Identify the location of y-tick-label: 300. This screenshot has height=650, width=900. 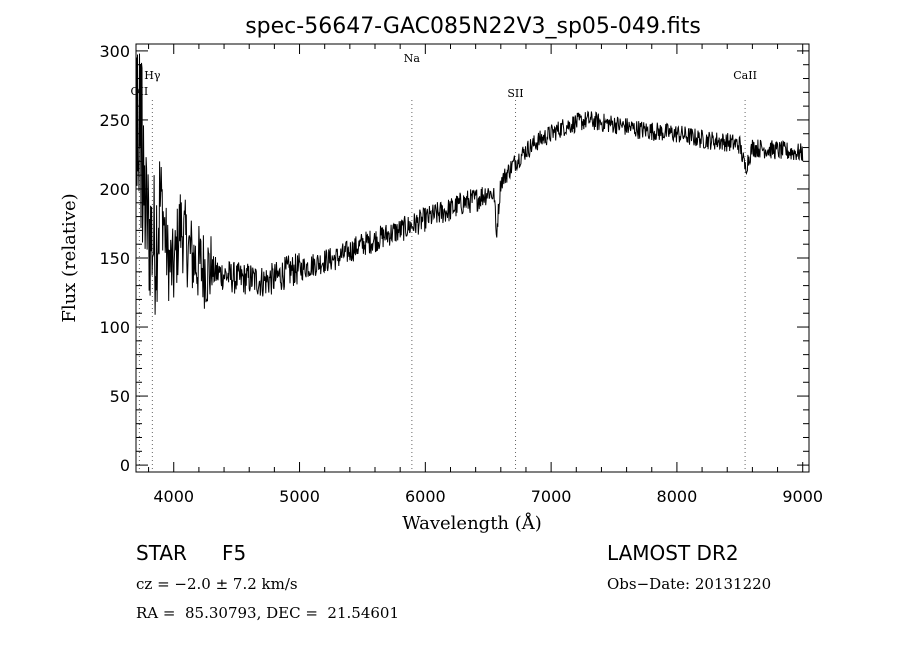
(114, 51).